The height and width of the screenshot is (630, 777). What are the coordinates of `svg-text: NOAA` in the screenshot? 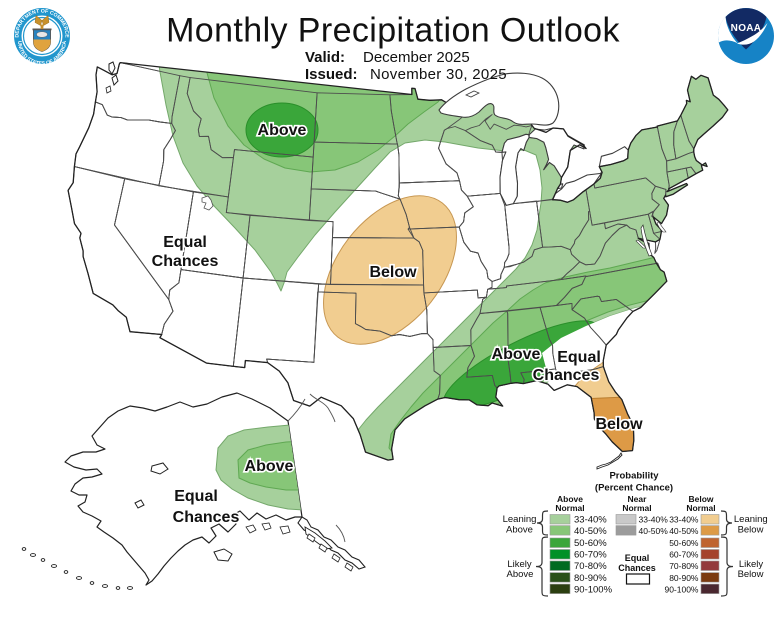 It's located at (746, 28).